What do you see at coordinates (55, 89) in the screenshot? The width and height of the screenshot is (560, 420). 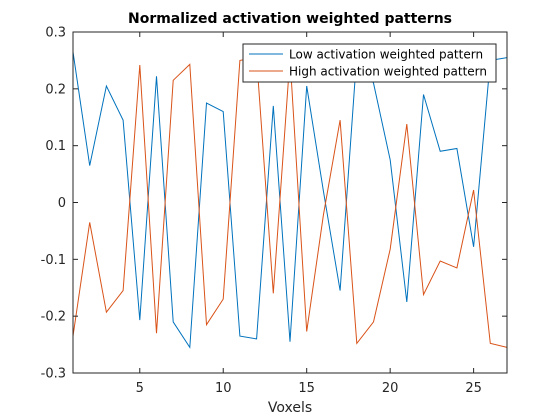 I see `y-tick-label: 0.2` at bounding box center [55, 89].